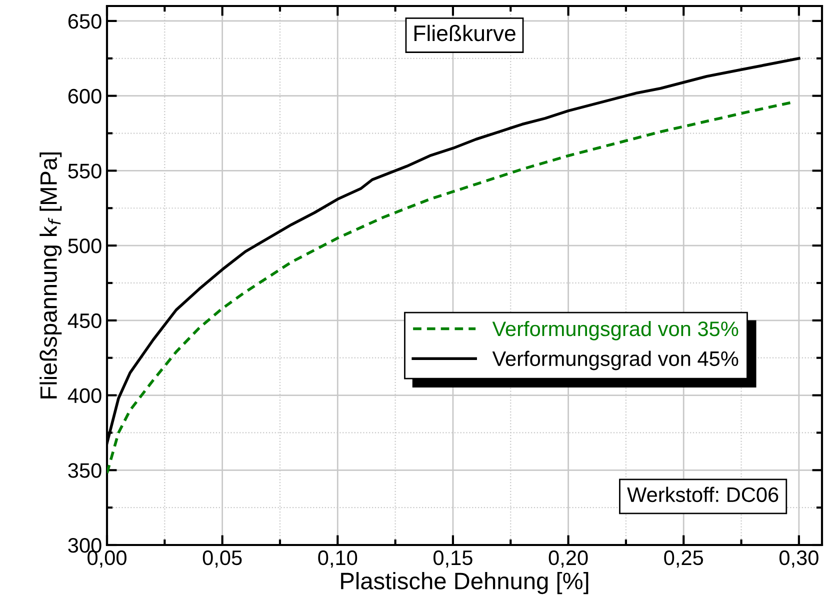 This screenshot has height=615, width=825. Describe the element at coordinates (464, 583) in the screenshot. I see `x-axis-title: Plastische Dehnung [%]` at that location.